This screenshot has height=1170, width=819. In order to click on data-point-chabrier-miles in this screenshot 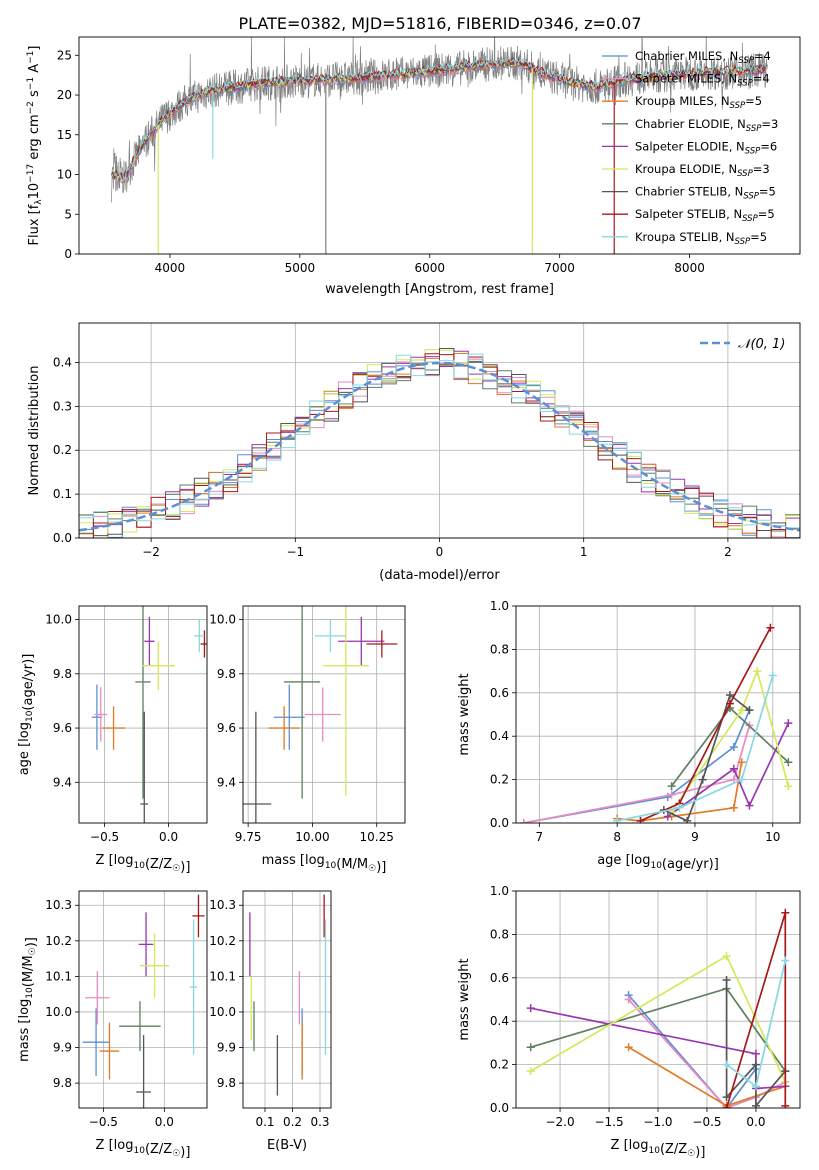, I will do `click(289, 717)`.